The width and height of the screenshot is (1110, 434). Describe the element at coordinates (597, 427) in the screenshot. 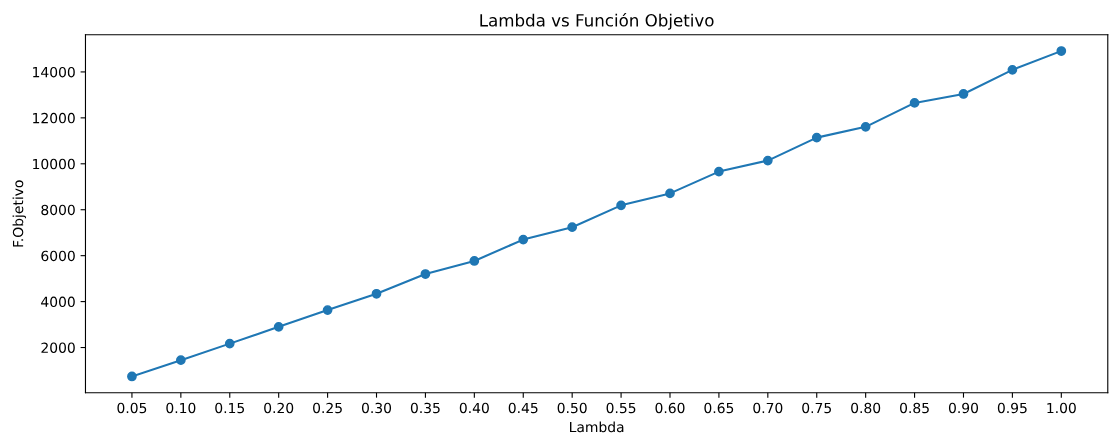

I see `x-axis-title: Lambda` at that location.